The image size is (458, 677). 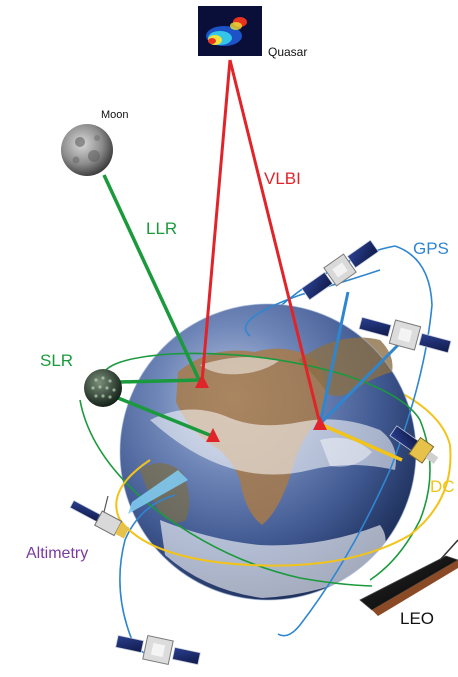 What do you see at coordinates (103, 388) in the screenshot?
I see `laser-reflector-satellite-icon` at bounding box center [103, 388].